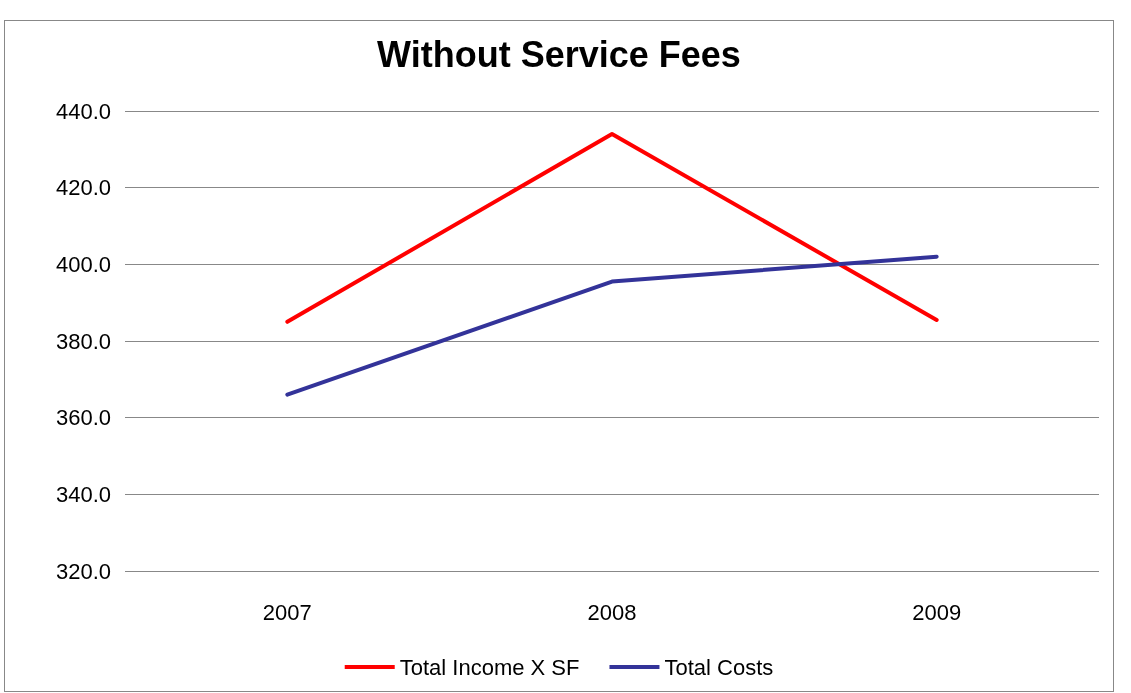  What do you see at coordinates (83, 111) in the screenshot?
I see `y-tick-label: 440.0` at bounding box center [83, 111].